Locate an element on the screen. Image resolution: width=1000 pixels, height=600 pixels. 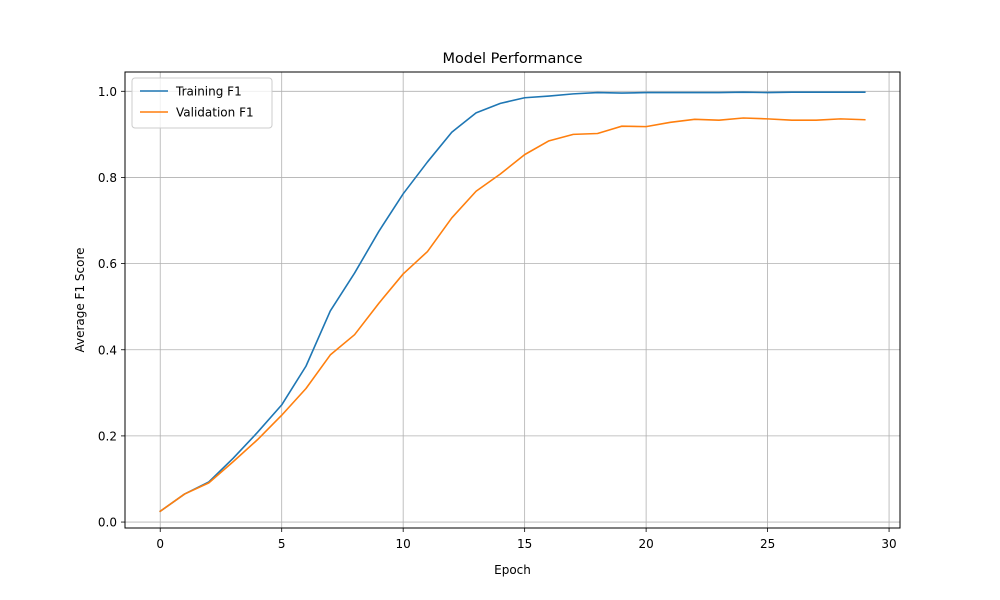
y-tick-label: 0.6 is located at coordinates (107, 264).